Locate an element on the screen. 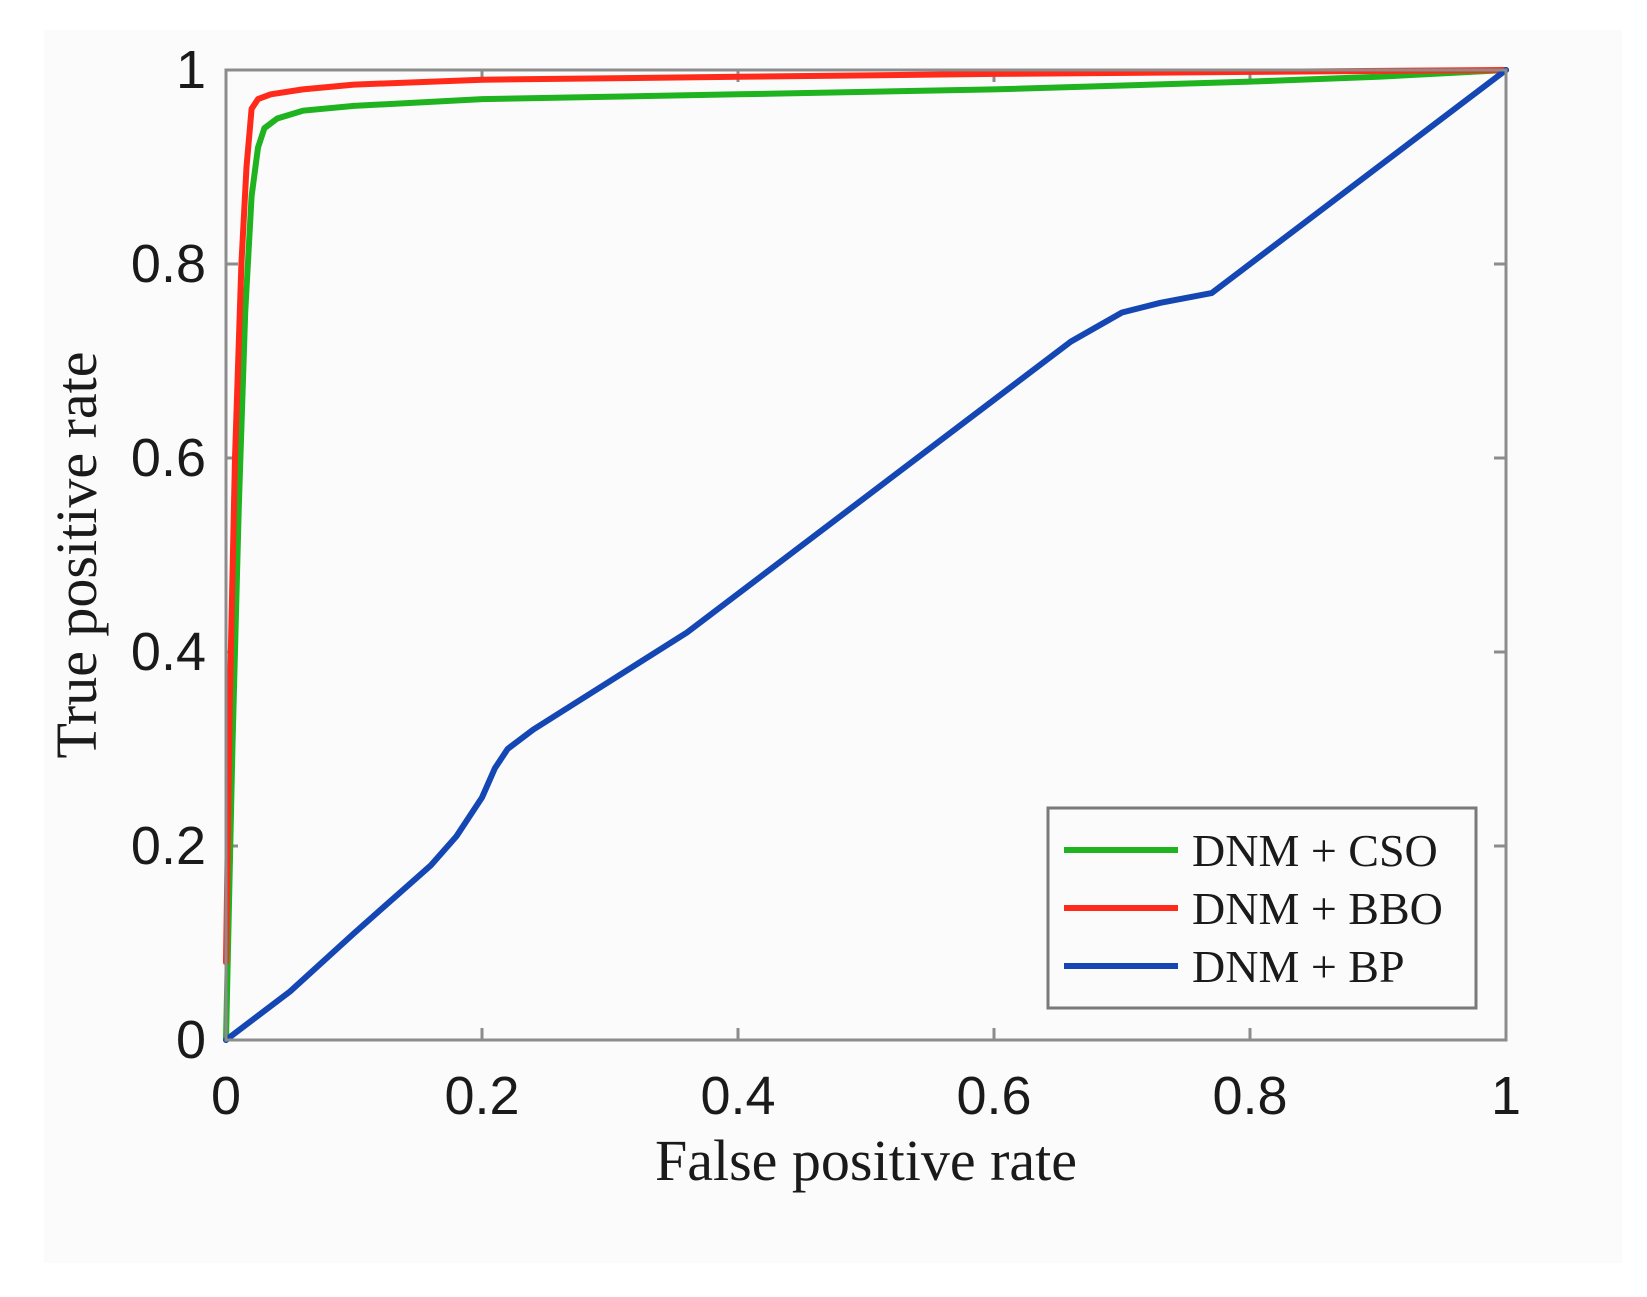 This screenshot has height=1297, width=1647. legend-label-2: DNM + BBO is located at coordinates (1317, 908).